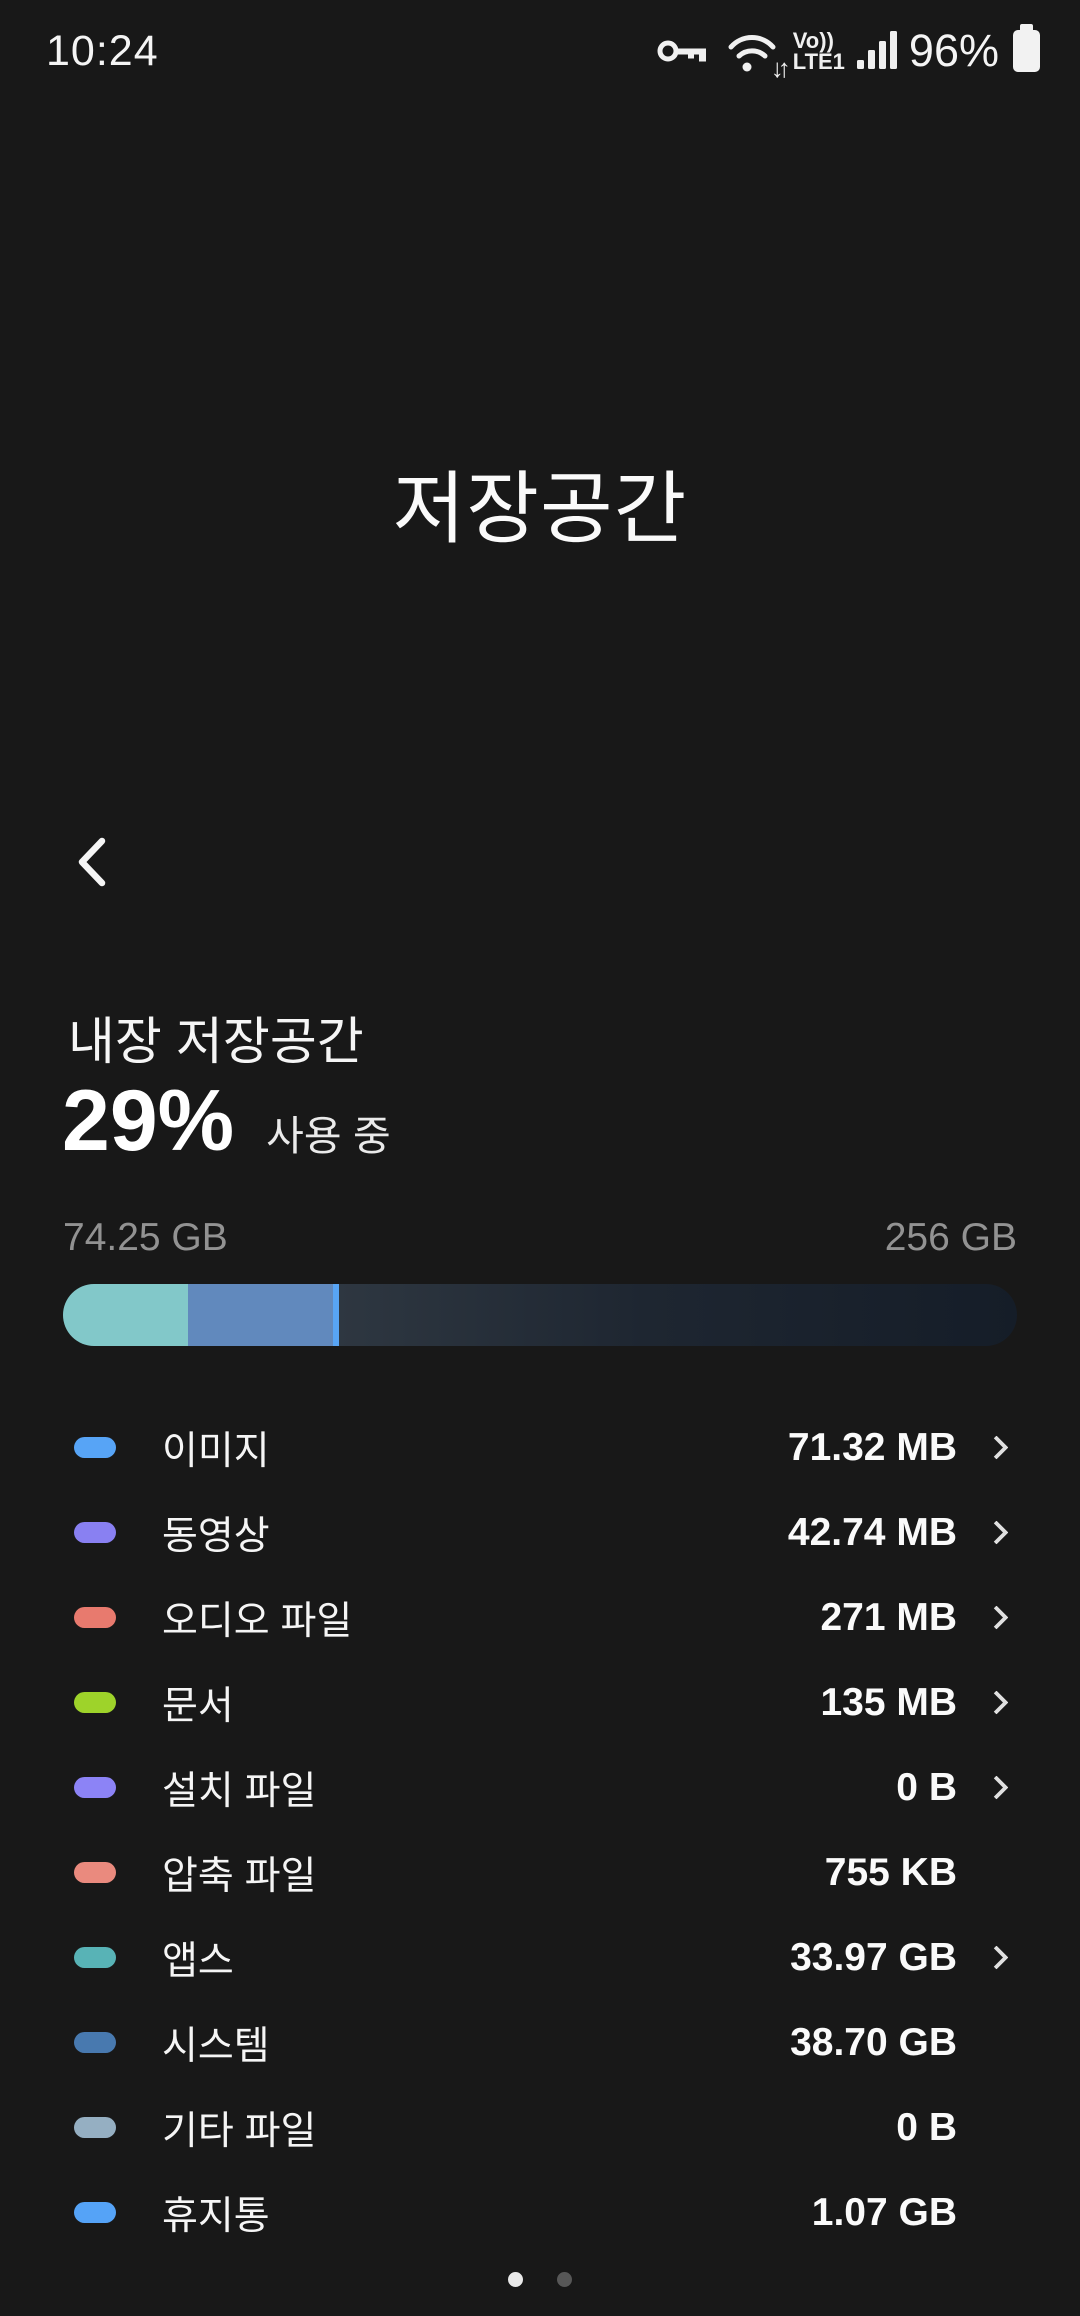 The width and height of the screenshot is (1080, 2316). Describe the element at coordinates (540, 1872) in the screenshot. I see `storage-category-row: 압축 파일 755 KB` at that location.